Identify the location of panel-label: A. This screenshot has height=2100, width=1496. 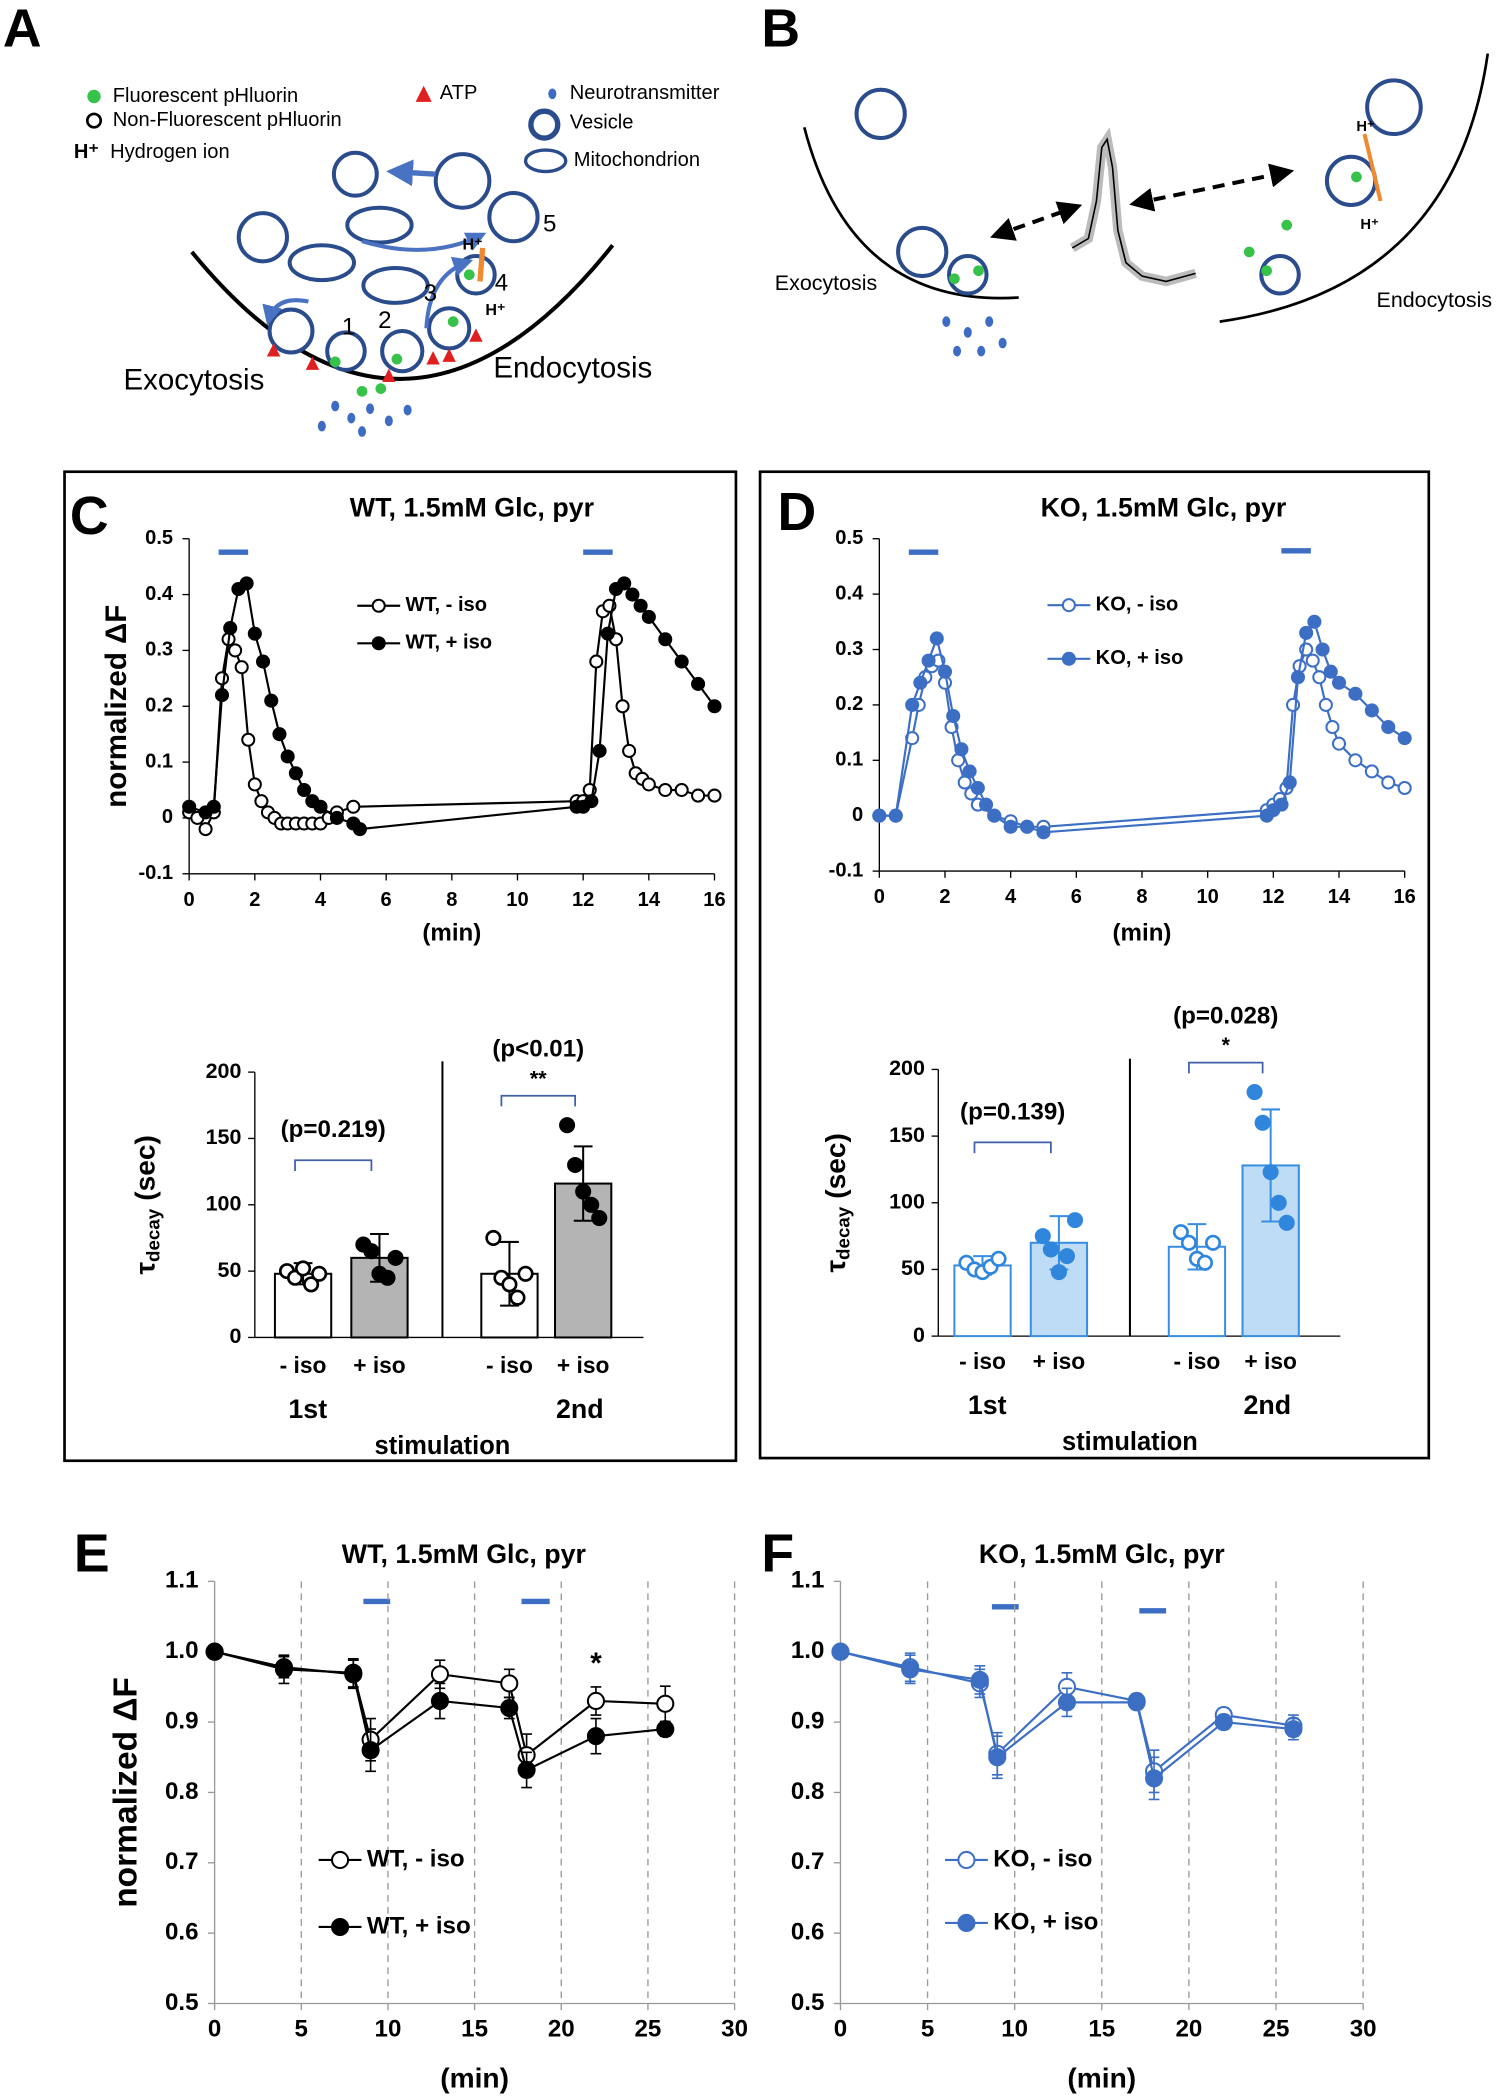
(22, 29).